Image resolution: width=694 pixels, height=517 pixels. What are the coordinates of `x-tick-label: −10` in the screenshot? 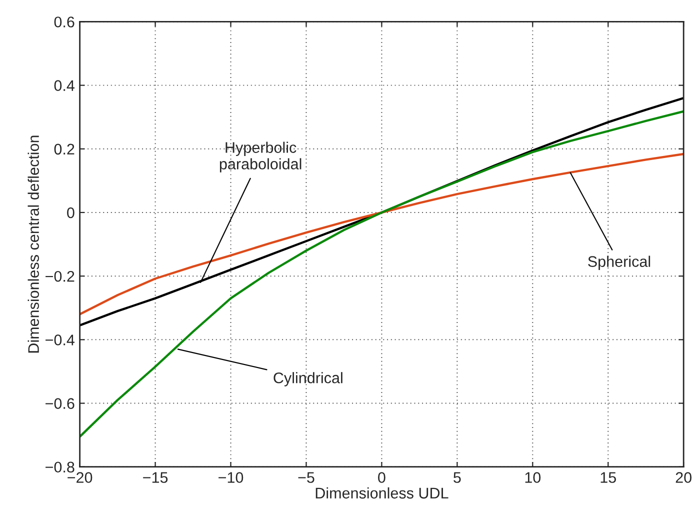 It's located at (231, 477).